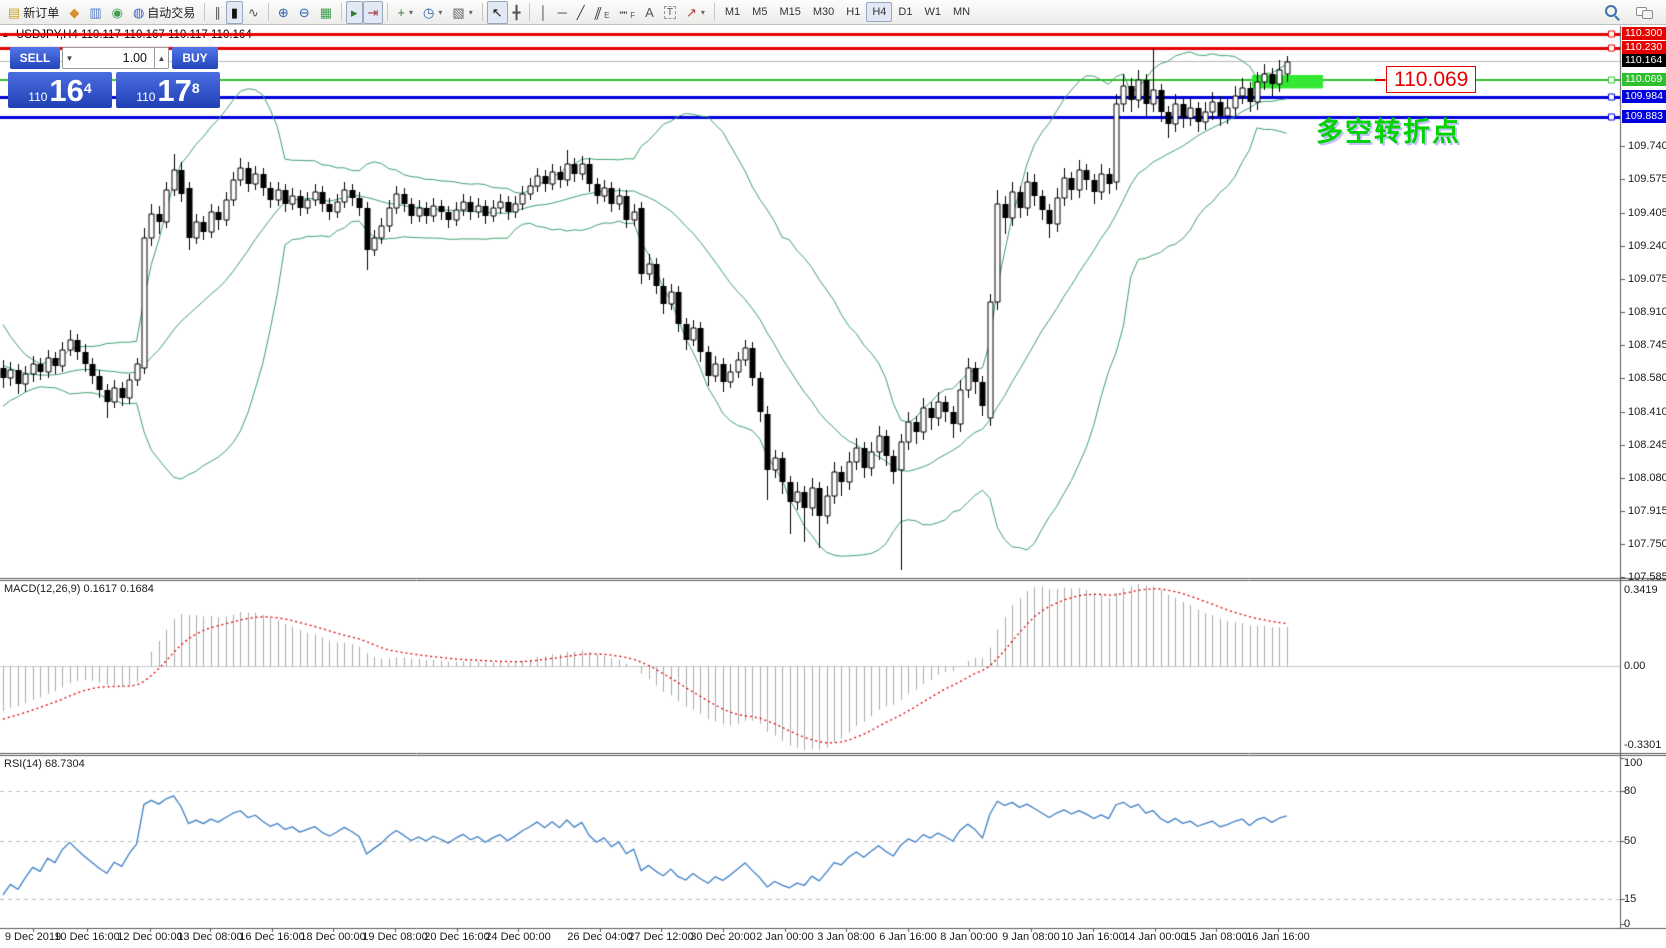 This screenshot has width=1666, height=948. I want to click on toolbar-button-signals: ◉, so click(117, 12).